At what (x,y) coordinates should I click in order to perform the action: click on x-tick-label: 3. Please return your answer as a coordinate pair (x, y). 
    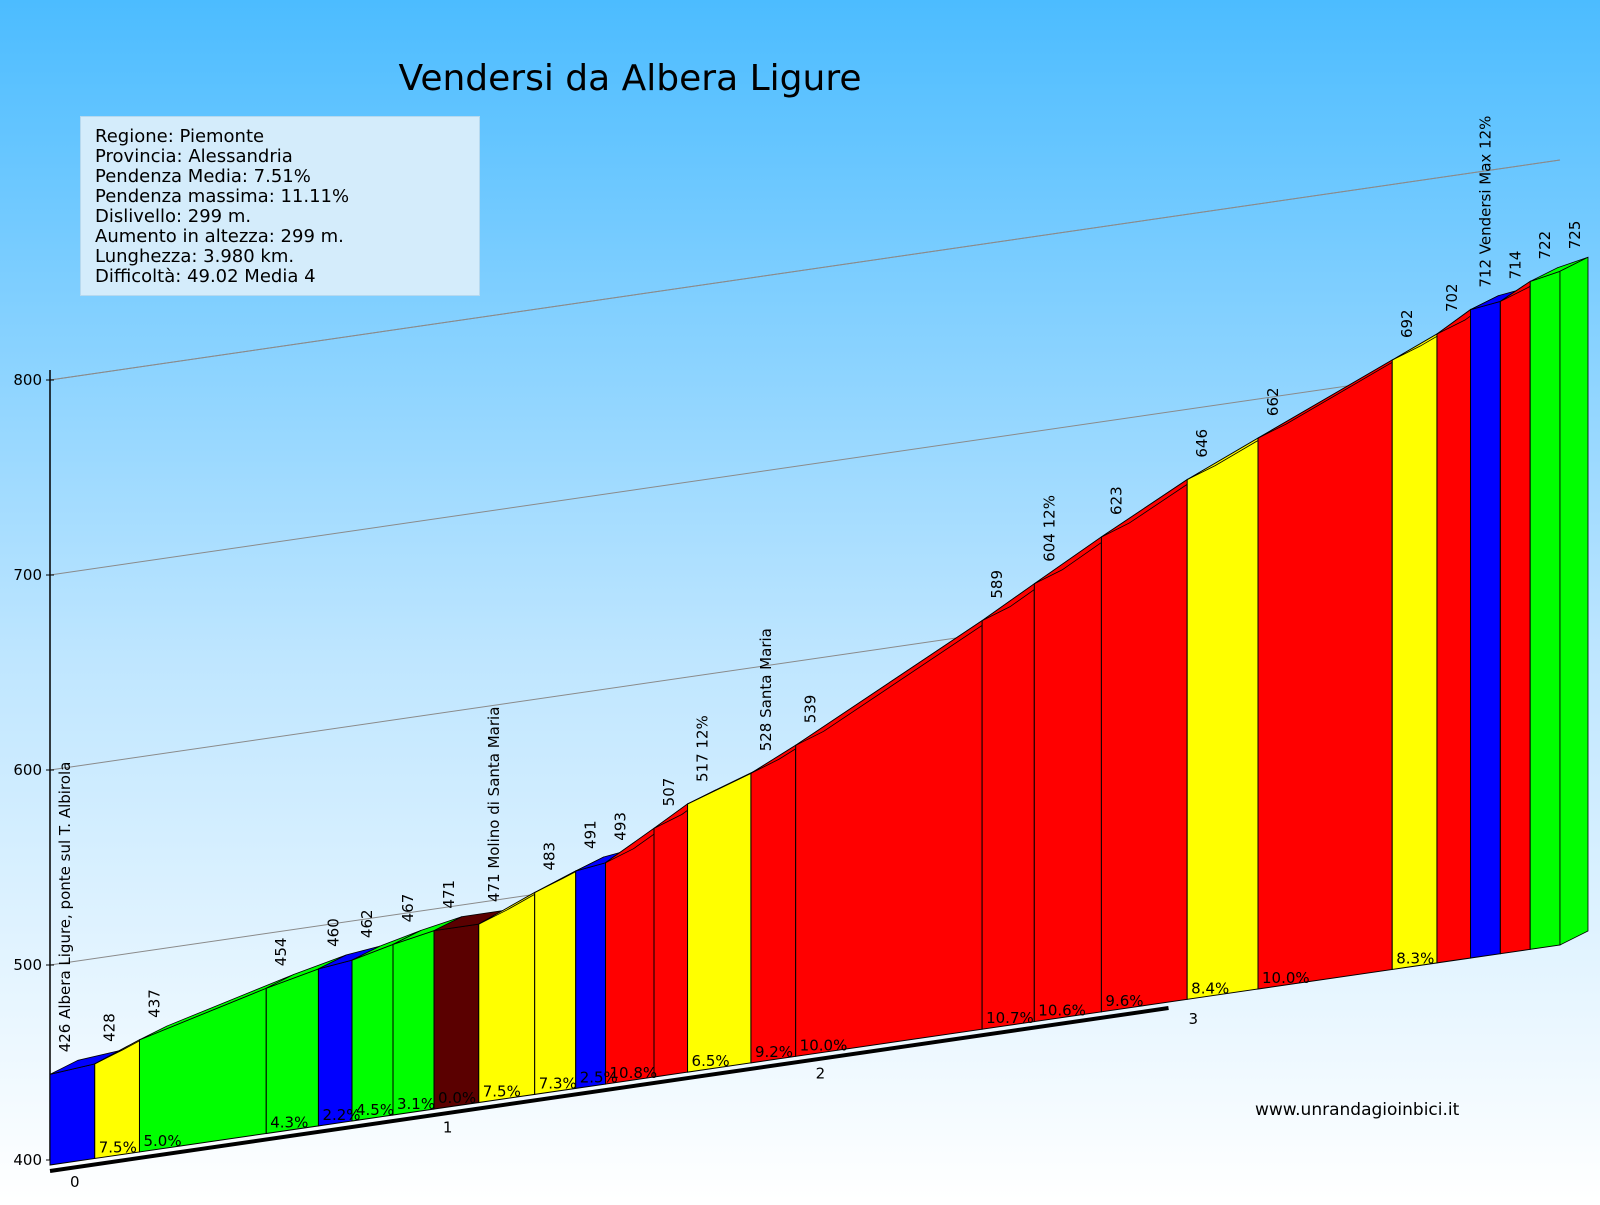
    Looking at the image, I should click on (1194, 1019).